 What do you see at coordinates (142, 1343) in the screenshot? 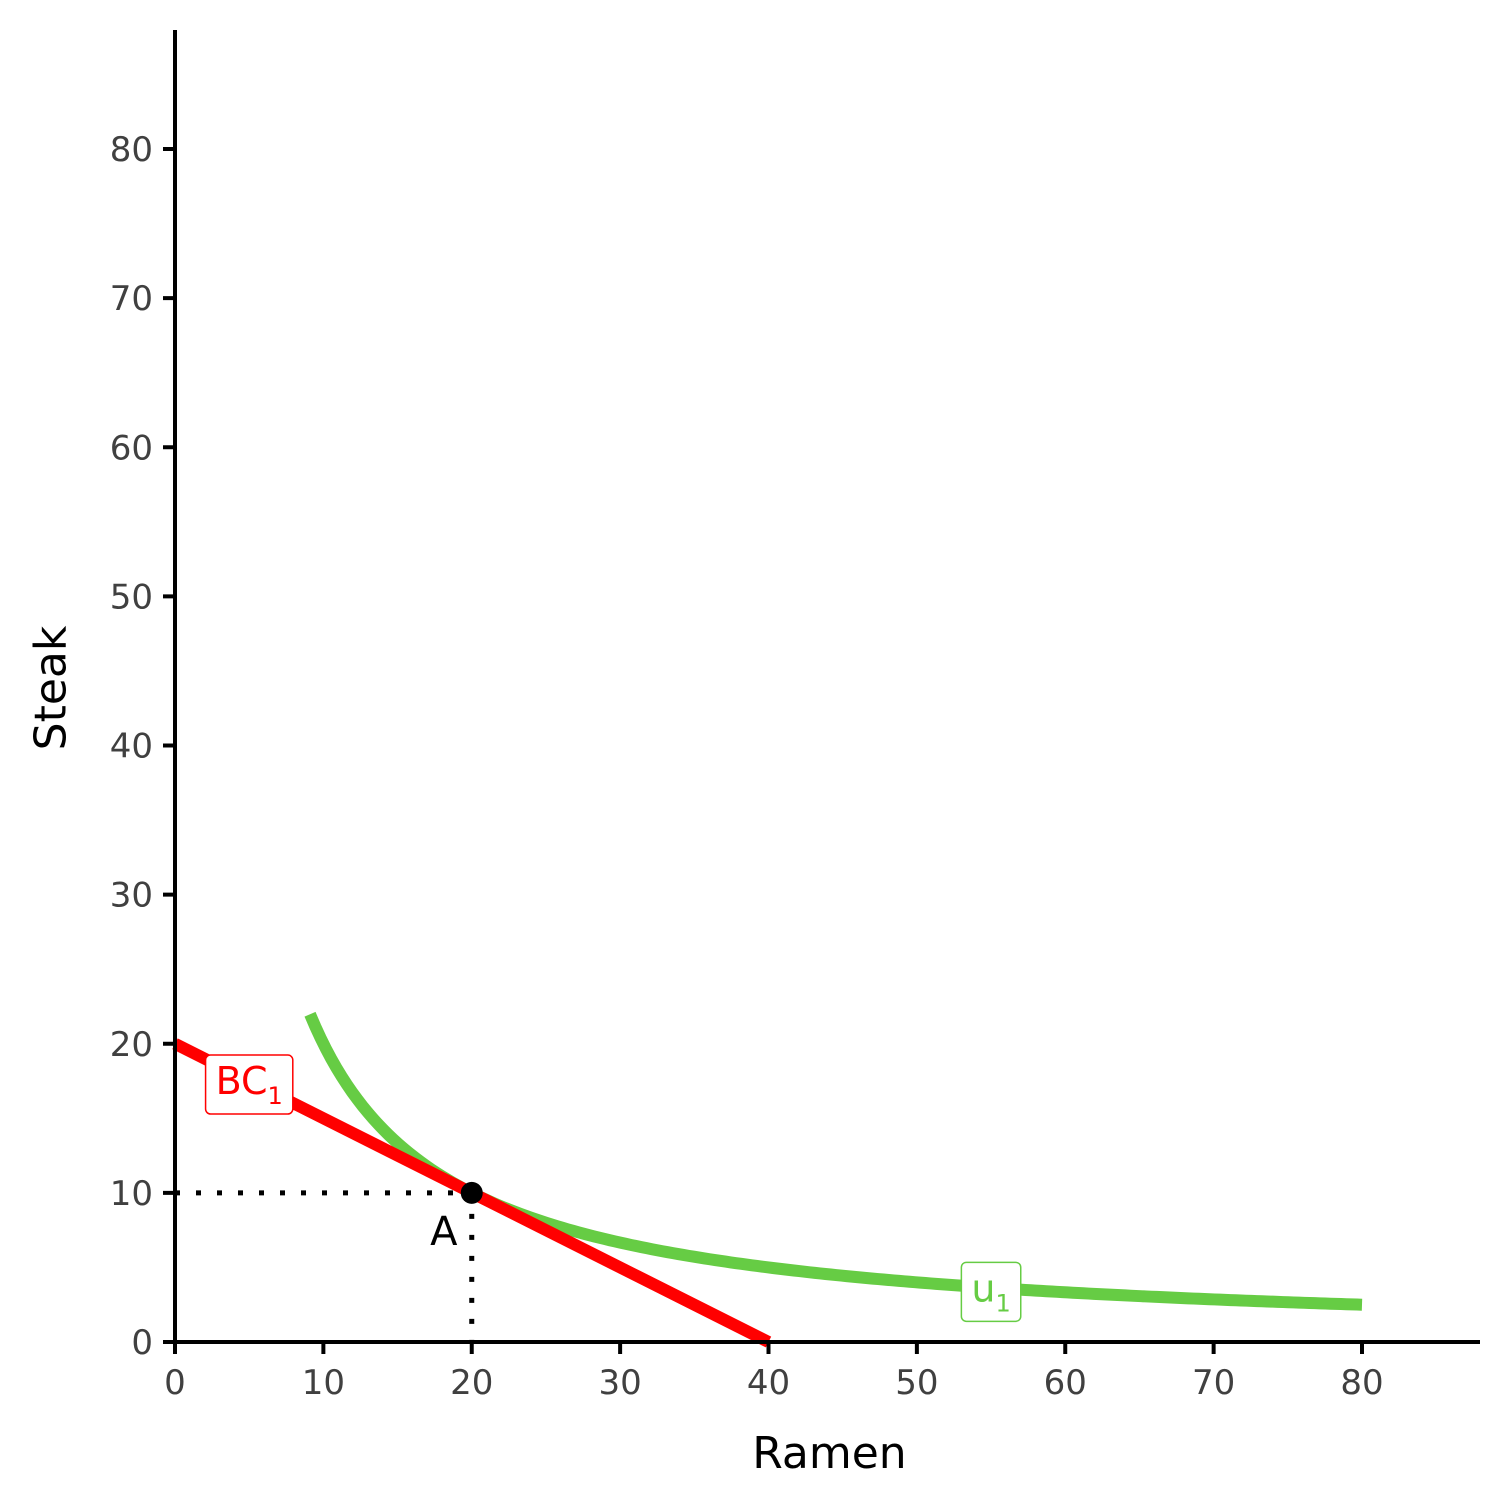
I see `y-tick-label: 0` at bounding box center [142, 1343].